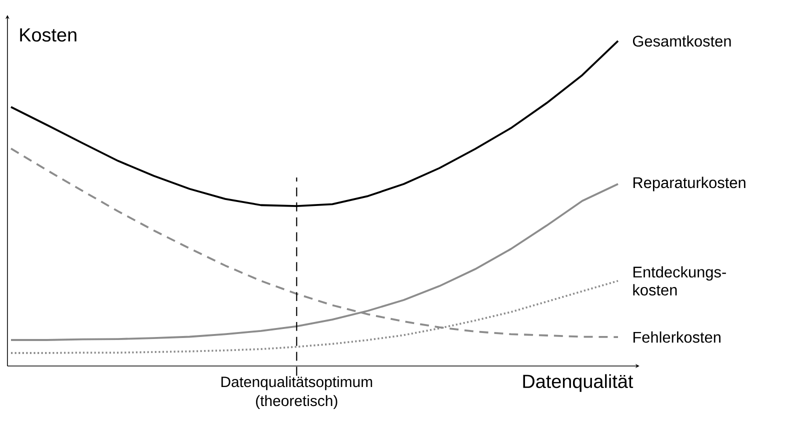 The width and height of the screenshot is (807, 429). What do you see at coordinates (681, 41) in the screenshot?
I see `series-label: Gesamtkosten` at bounding box center [681, 41].